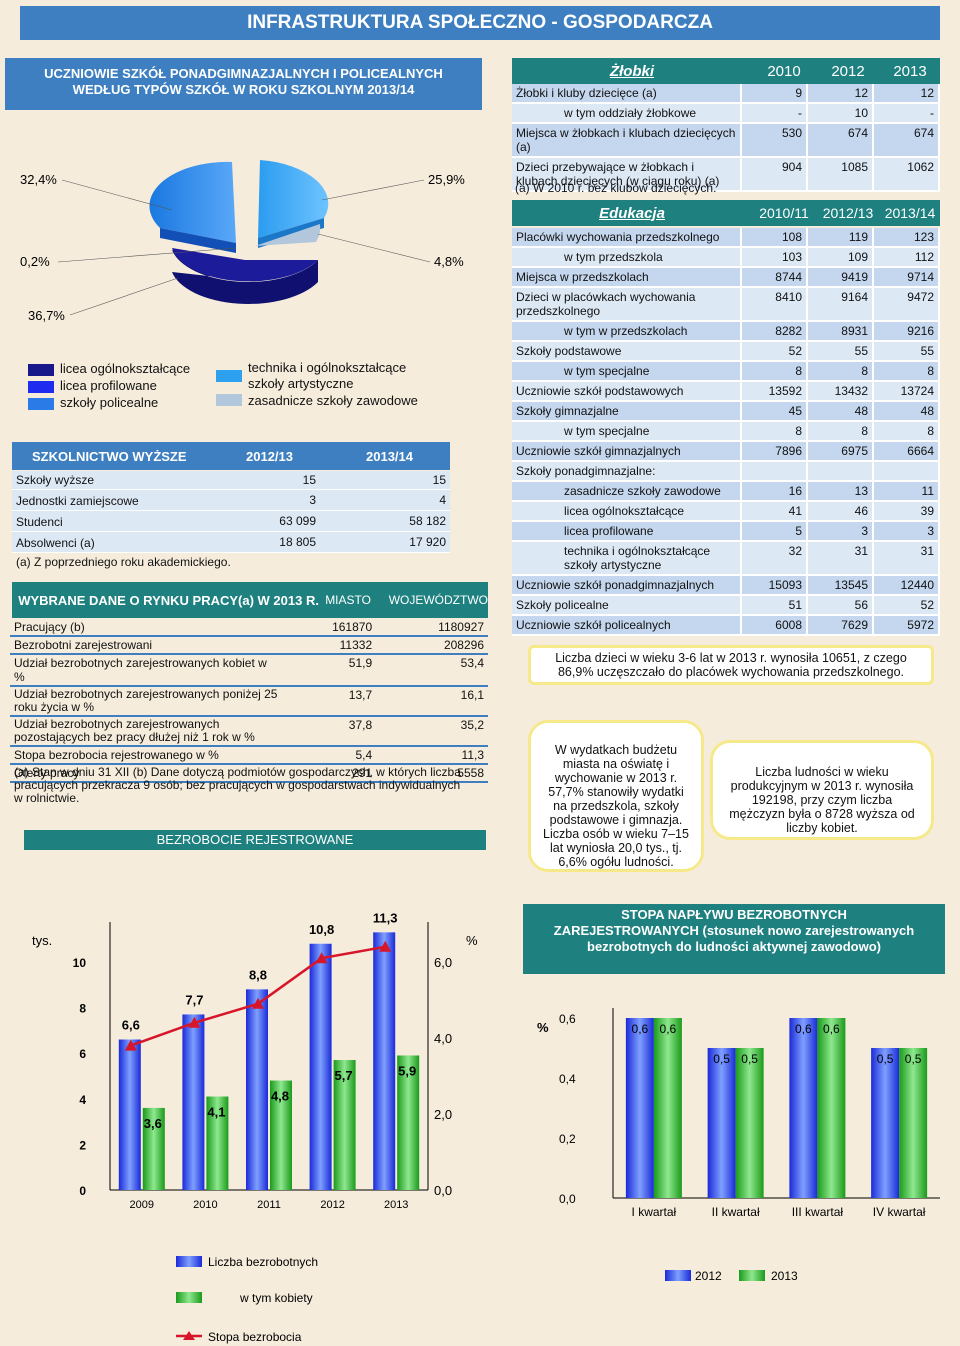 This screenshot has height=1346, width=960. Describe the element at coordinates (321, 929) in the screenshot. I see `bar-data-label: 10,8` at that location.